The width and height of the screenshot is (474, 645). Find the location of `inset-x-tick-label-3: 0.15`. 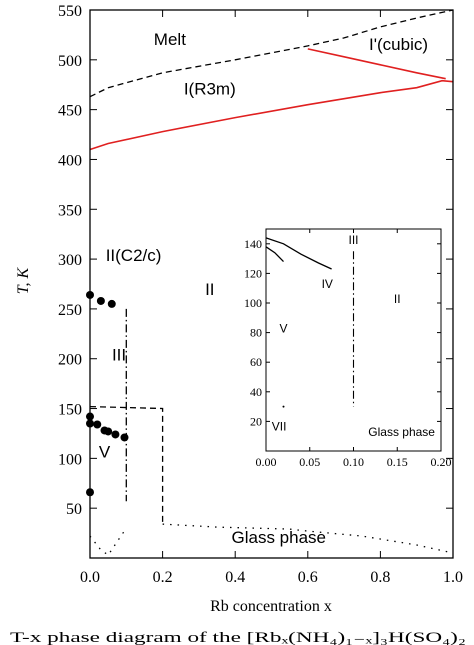

inset-x-tick-label-3: 0.15 is located at coordinates (397, 462).